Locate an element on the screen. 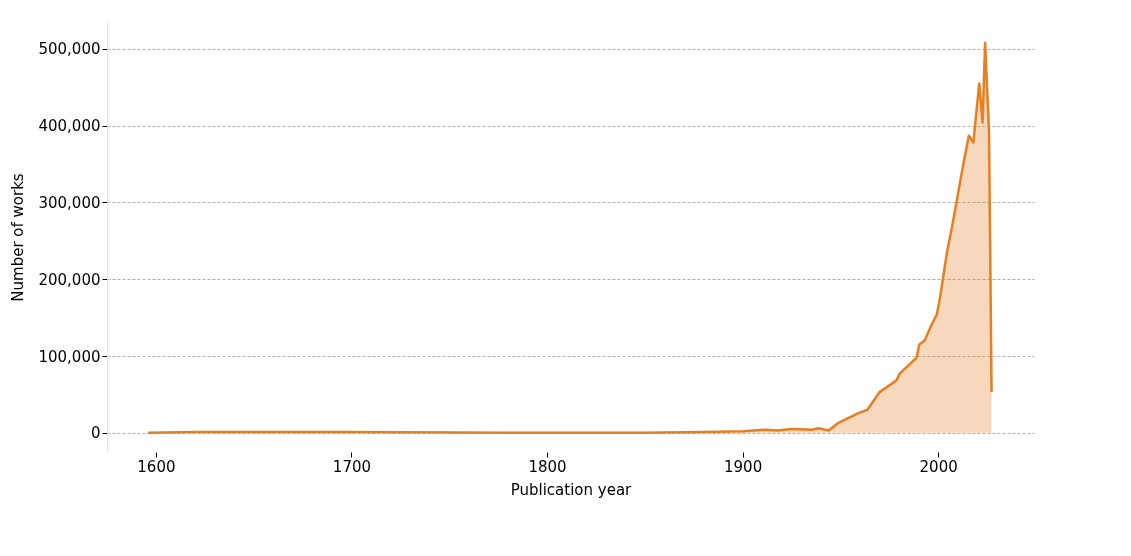  x-tick-label: 1900 is located at coordinates (743, 466).